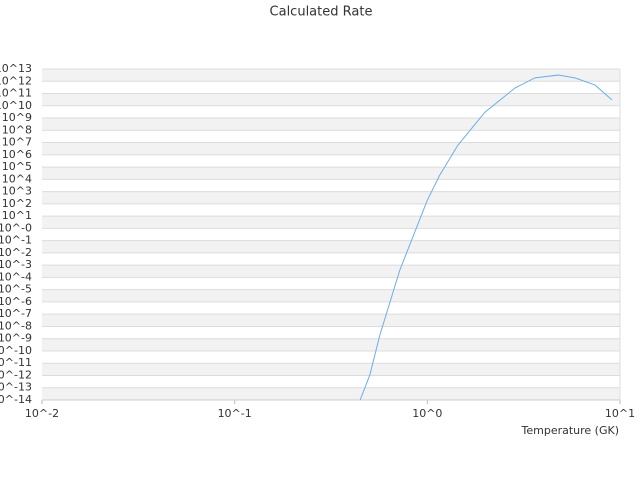 The width and height of the screenshot is (640, 480). What do you see at coordinates (321, 12) in the screenshot?
I see `chart-title: Calculated Rate` at bounding box center [321, 12].